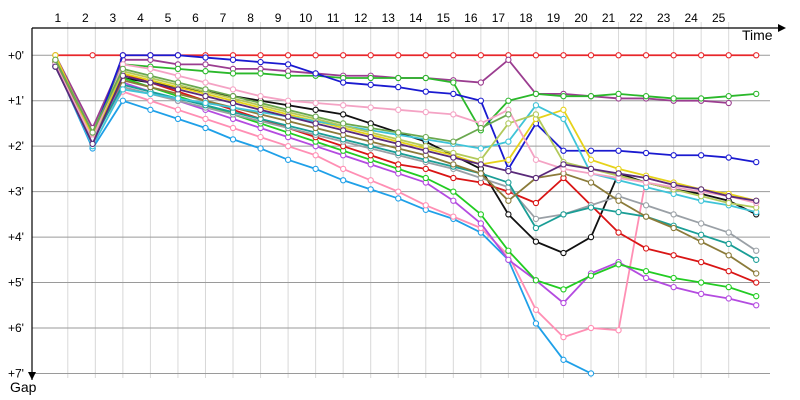  Describe the element at coordinates (389, 18) in the screenshot. I see `x-tick-label: 13` at that location.